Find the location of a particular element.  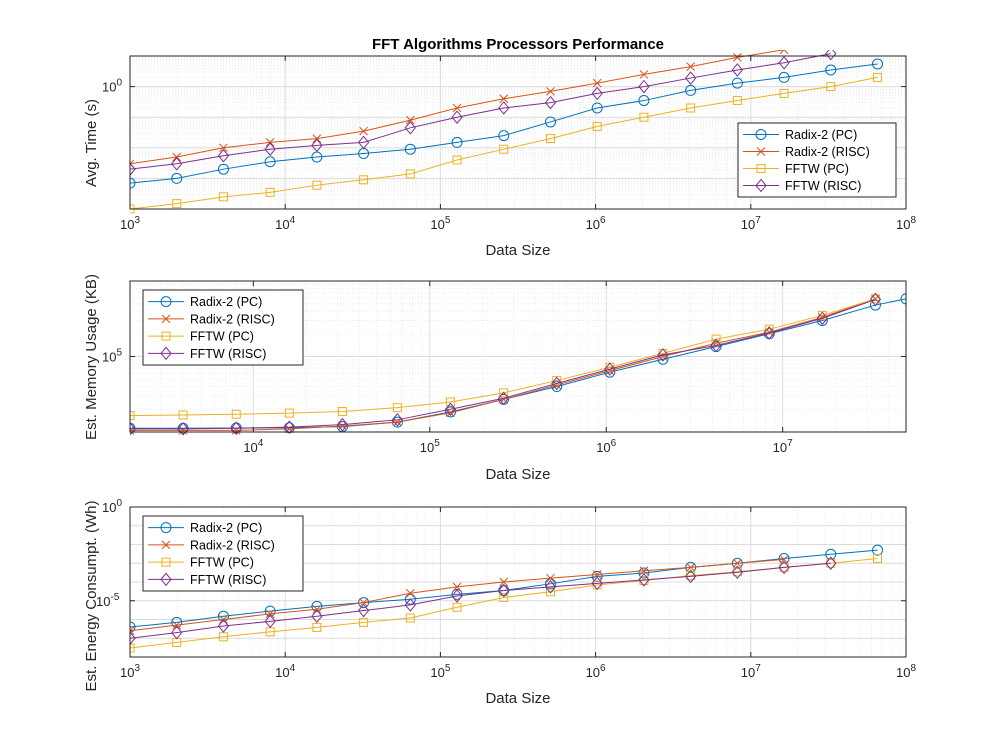

y-ticks: 100 is located at coordinates (504, 86).